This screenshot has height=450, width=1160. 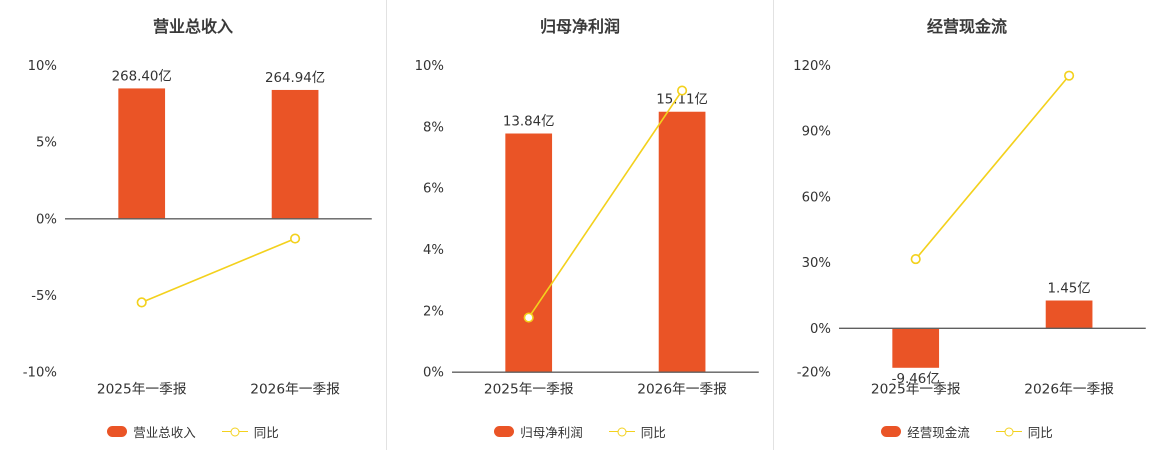 What do you see at coordinates (816, 132) in the screenshot?
I see `y-tick-label: 90%` at bounding box center [816, 132].